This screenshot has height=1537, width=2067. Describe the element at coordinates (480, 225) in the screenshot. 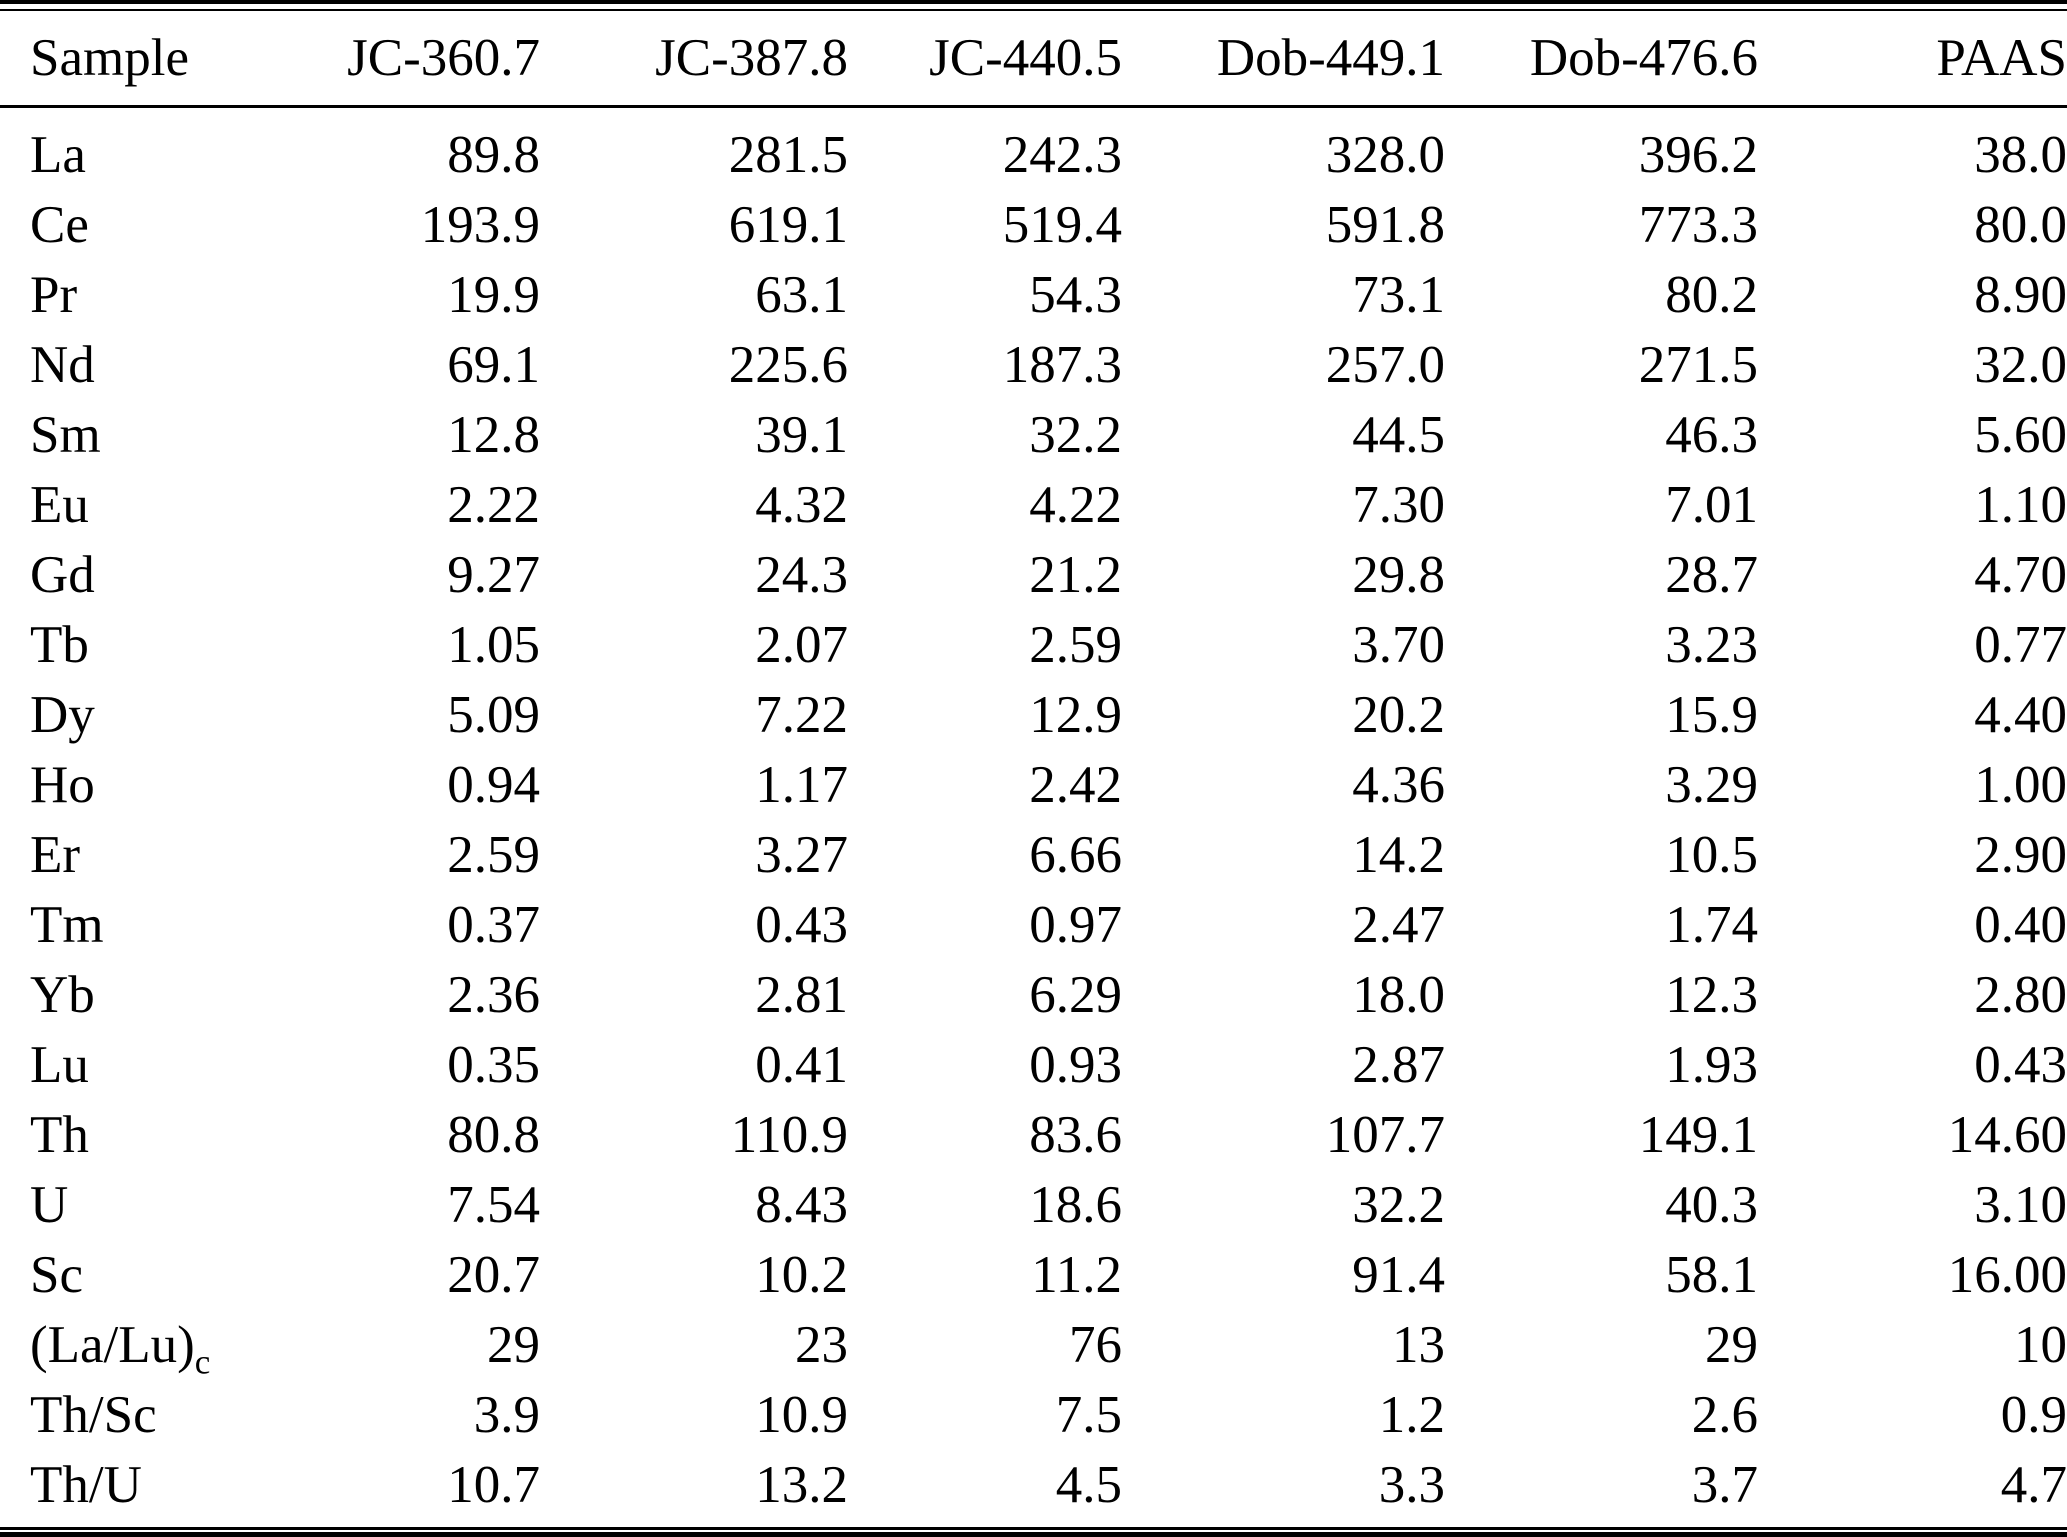

I see `cell-value: 193.9` at that location.